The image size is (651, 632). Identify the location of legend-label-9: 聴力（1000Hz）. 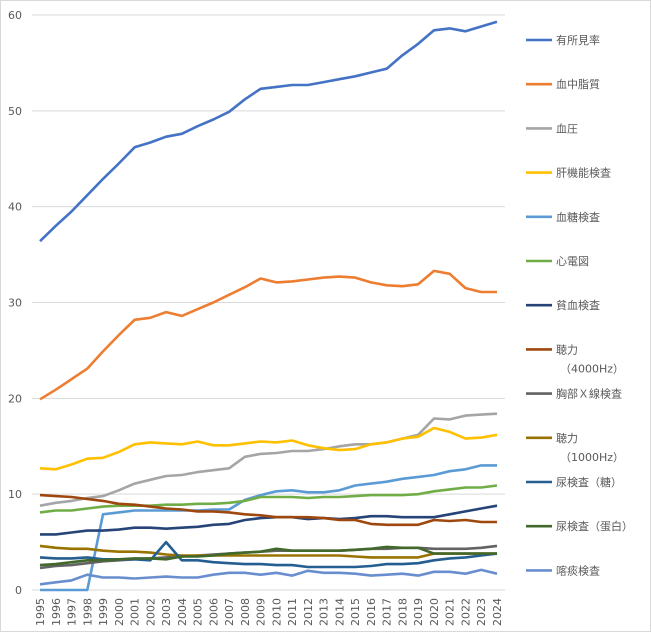
(590, 448).